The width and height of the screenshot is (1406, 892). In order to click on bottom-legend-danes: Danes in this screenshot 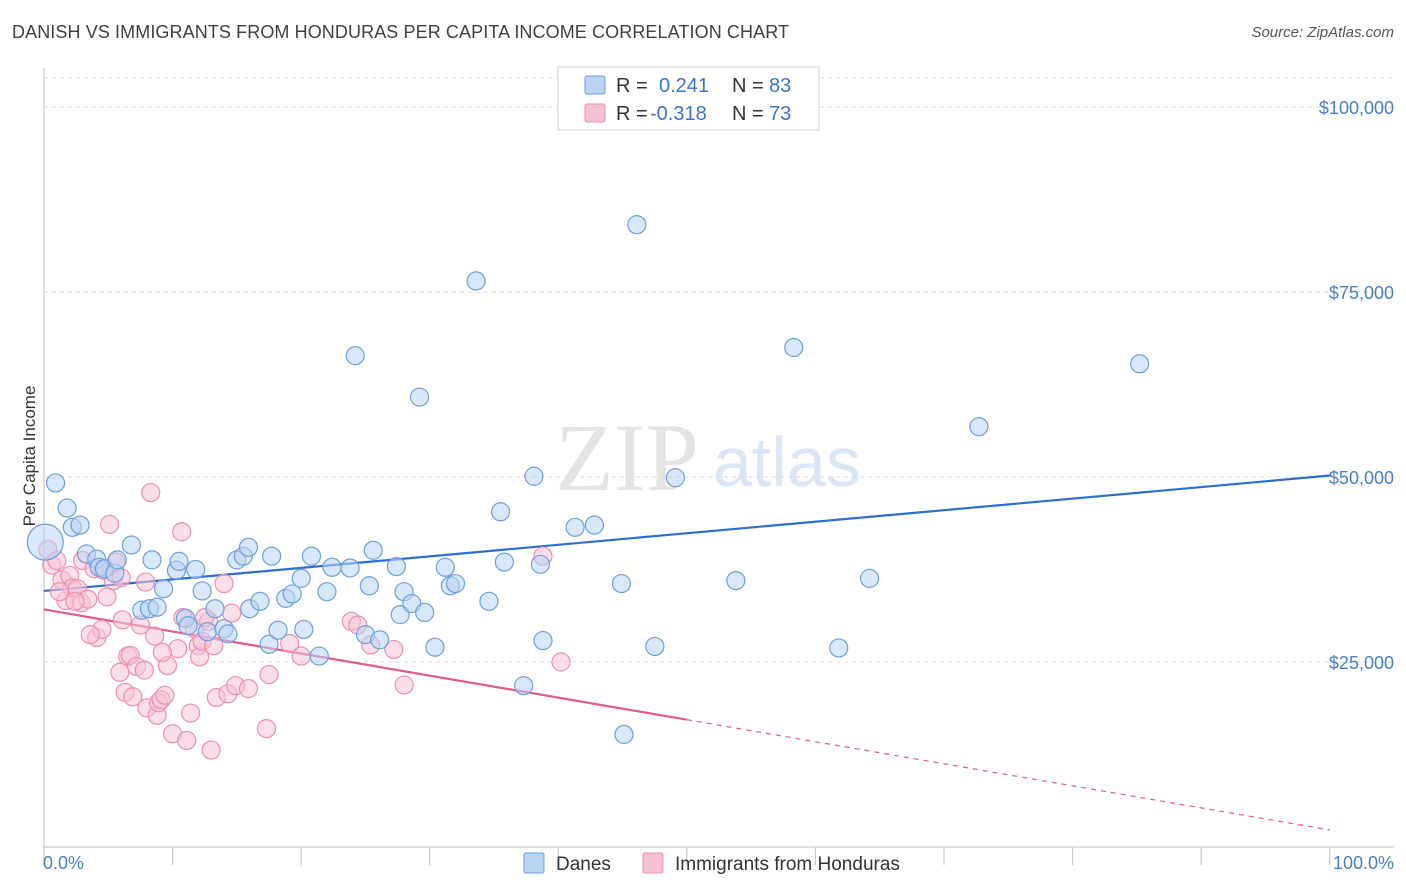, I will do `click(583, 864)`.